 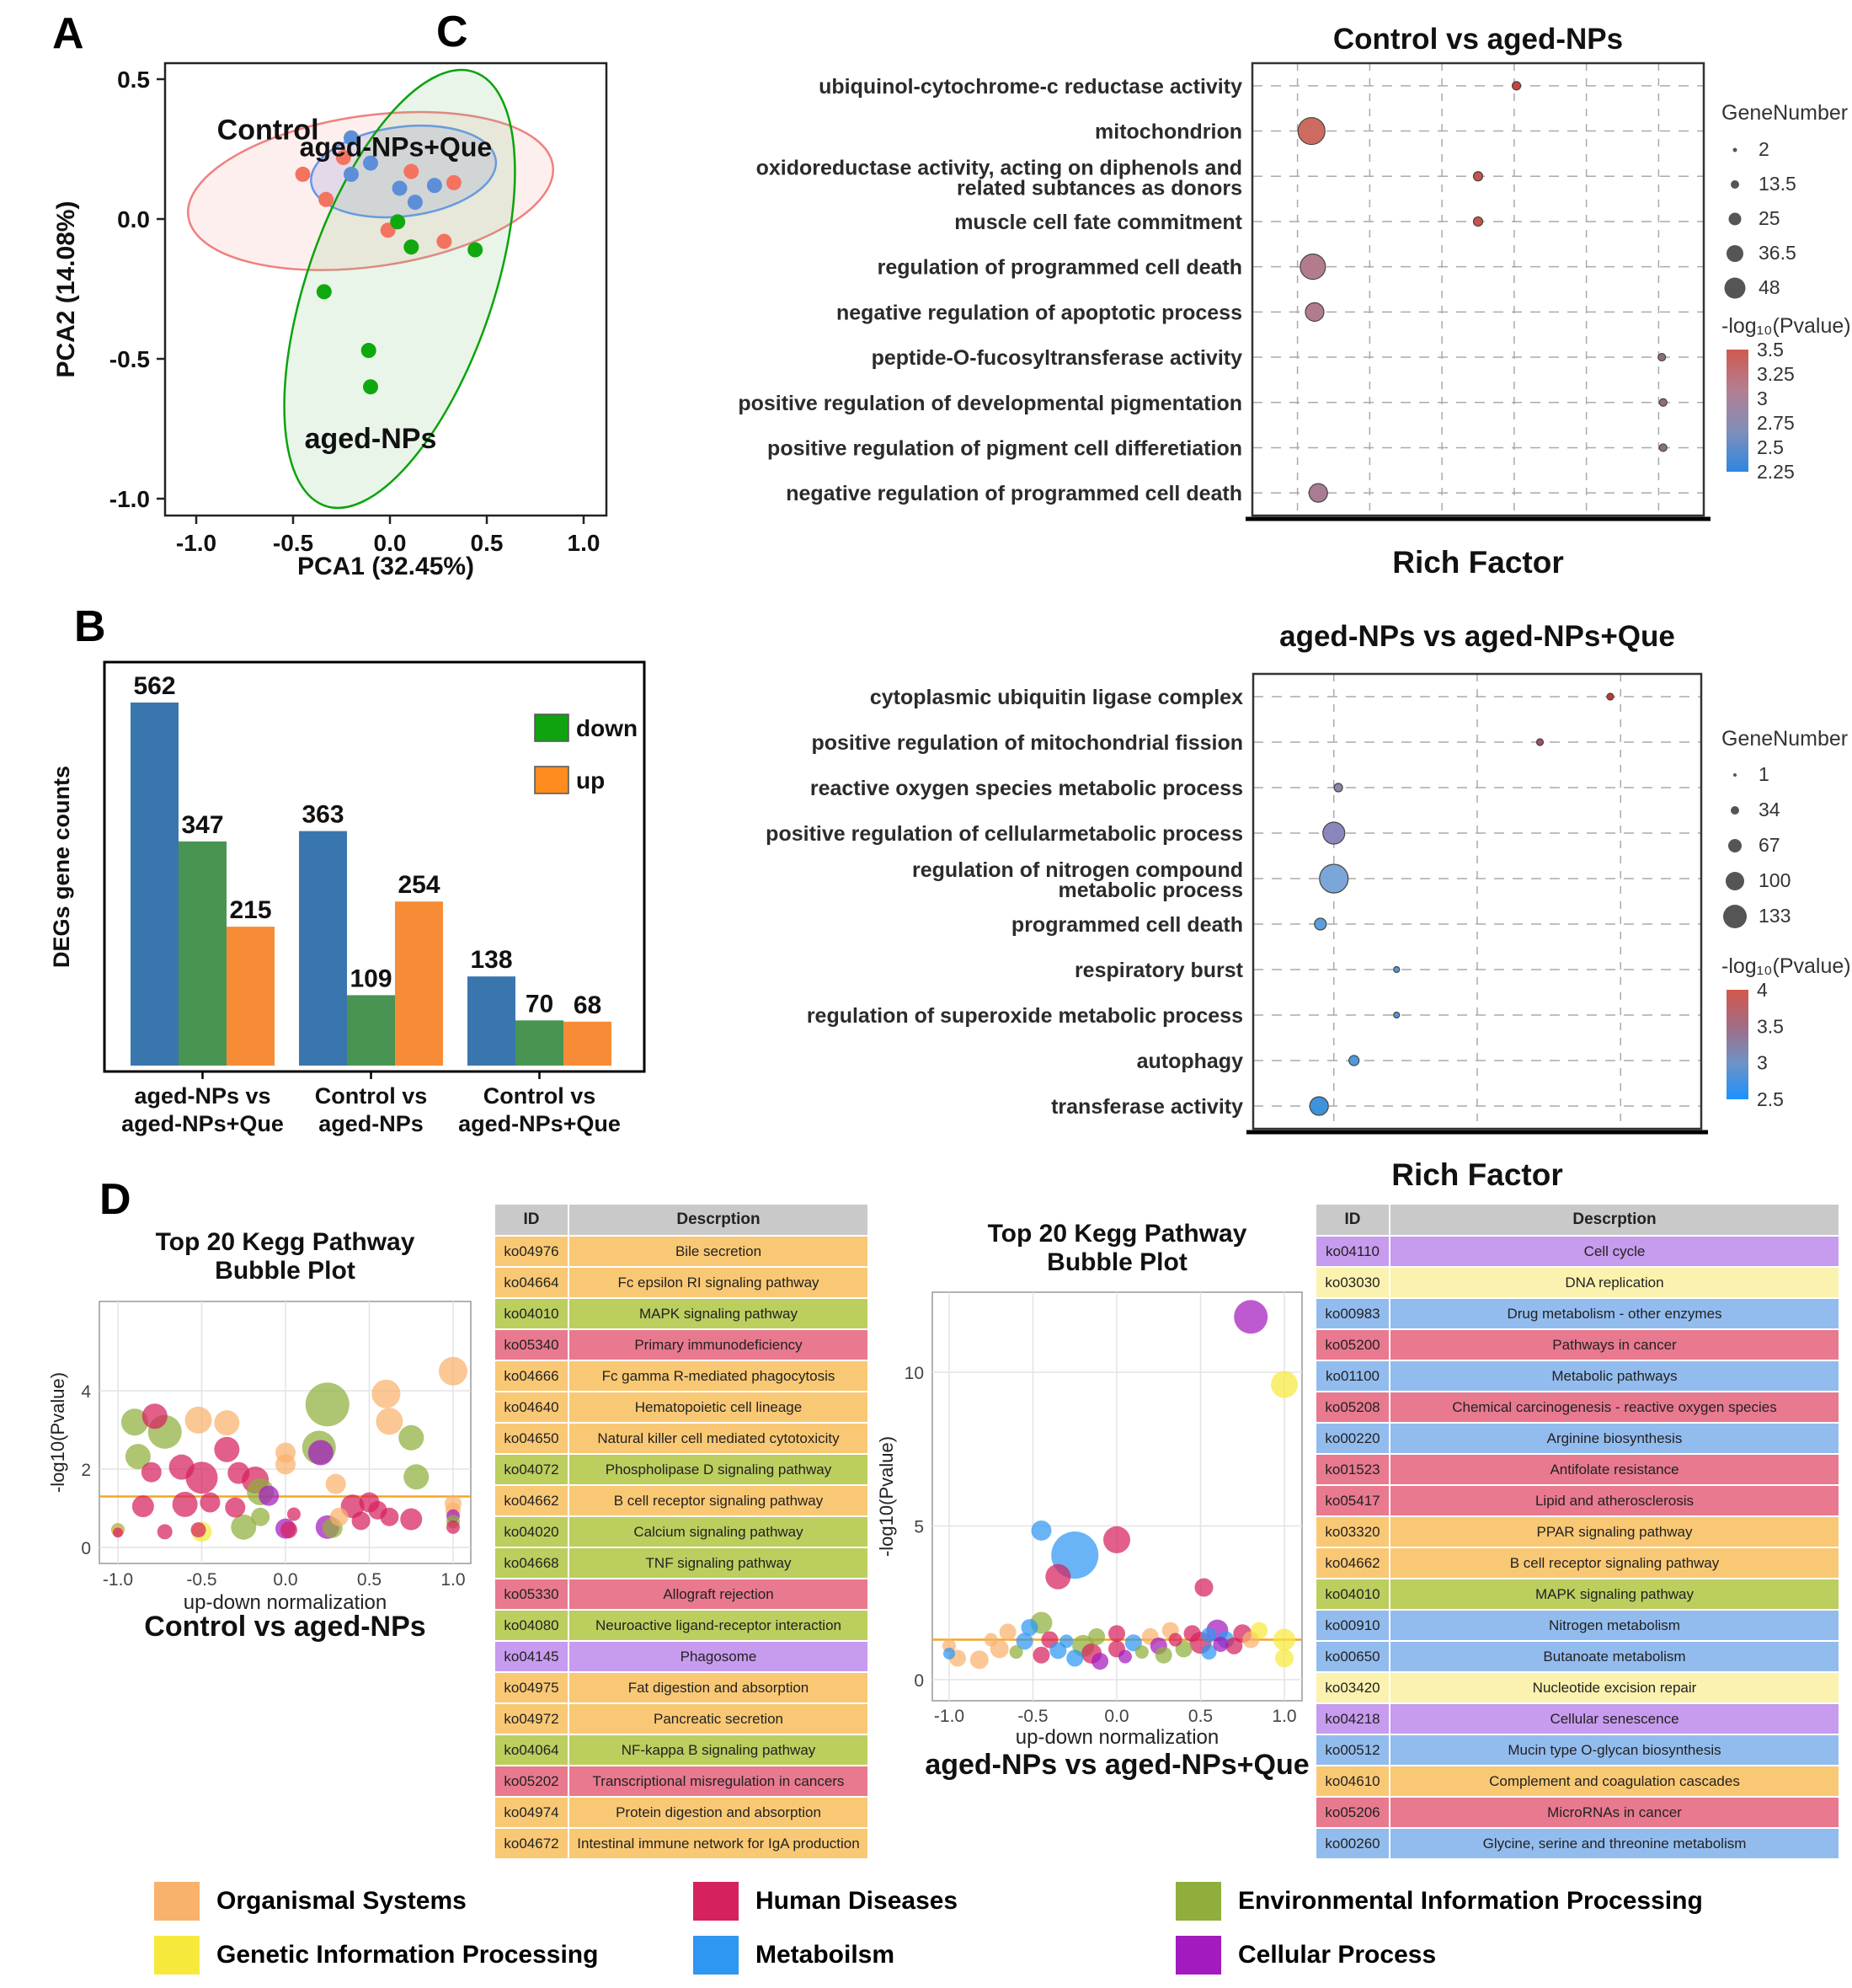 What do you see at coordinates (1614, 1283) in the screenshot?
I see `pathway-desc-cell: DNA replication` at bounding box center [1614, 1283].